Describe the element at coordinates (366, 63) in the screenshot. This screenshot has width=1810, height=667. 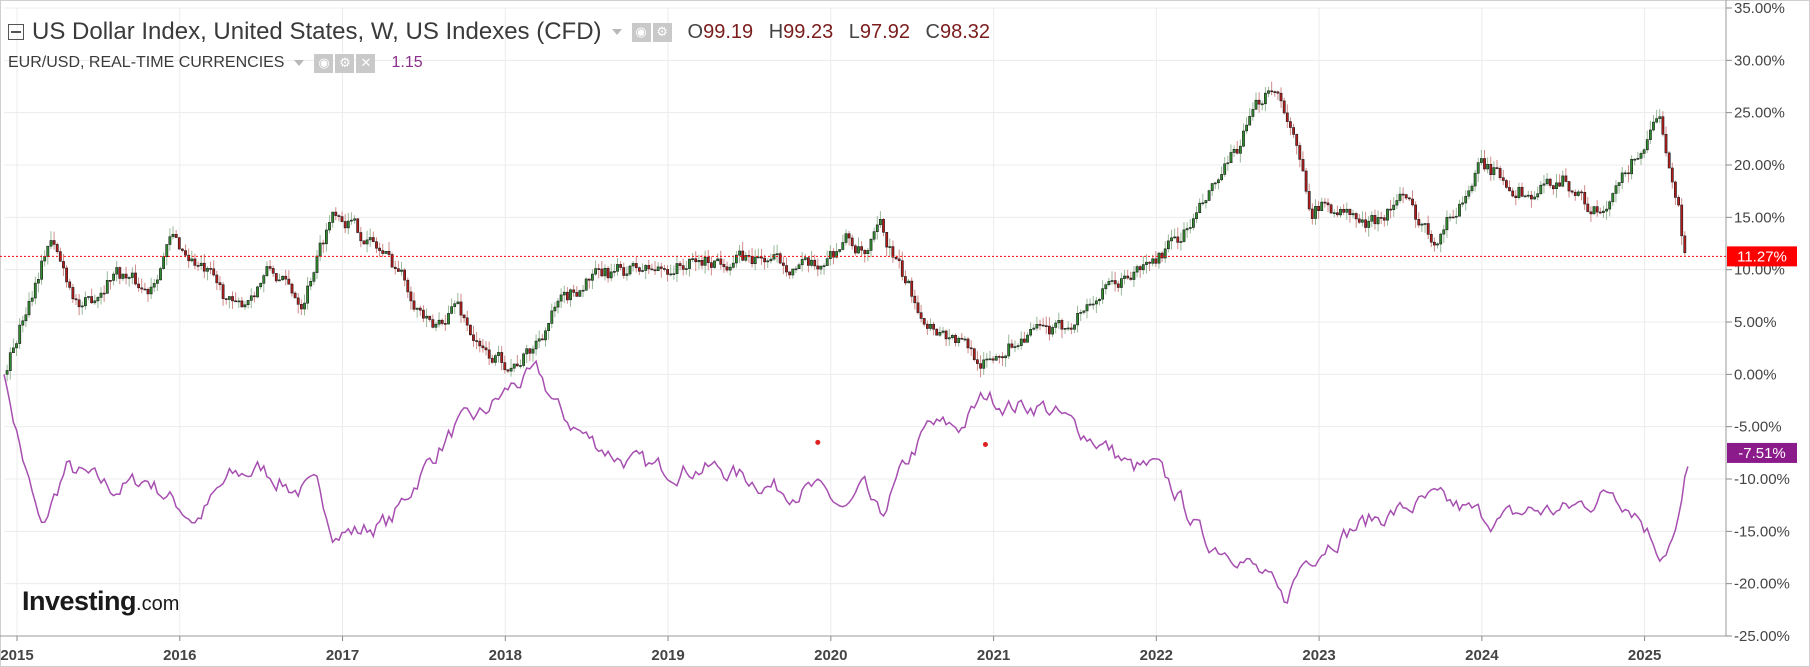
I see `remove-compare-close-icon: ✕` at that location.